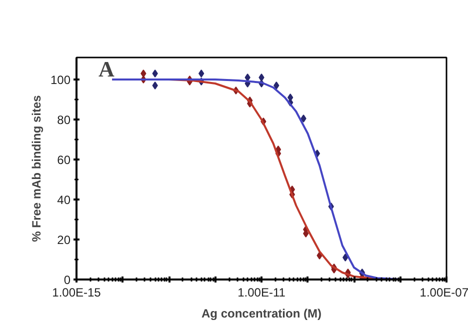  I want to click on x-tick-label: 1.00E-07, so click(444, 293).